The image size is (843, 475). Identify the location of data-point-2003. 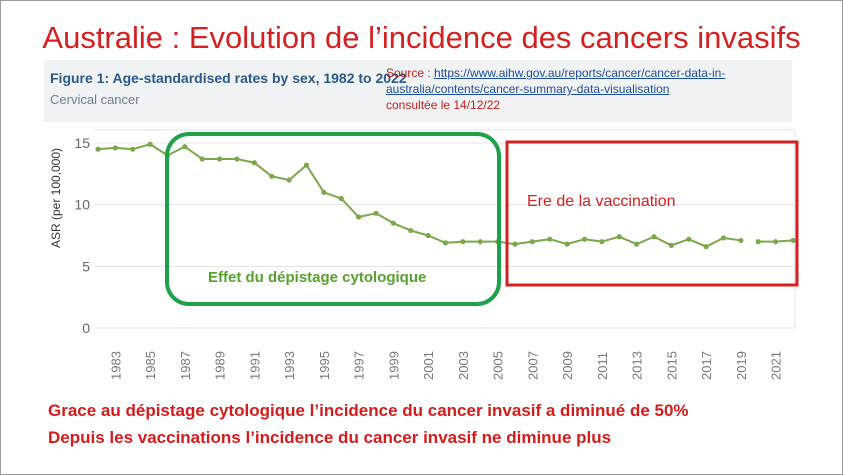
(463, 242).